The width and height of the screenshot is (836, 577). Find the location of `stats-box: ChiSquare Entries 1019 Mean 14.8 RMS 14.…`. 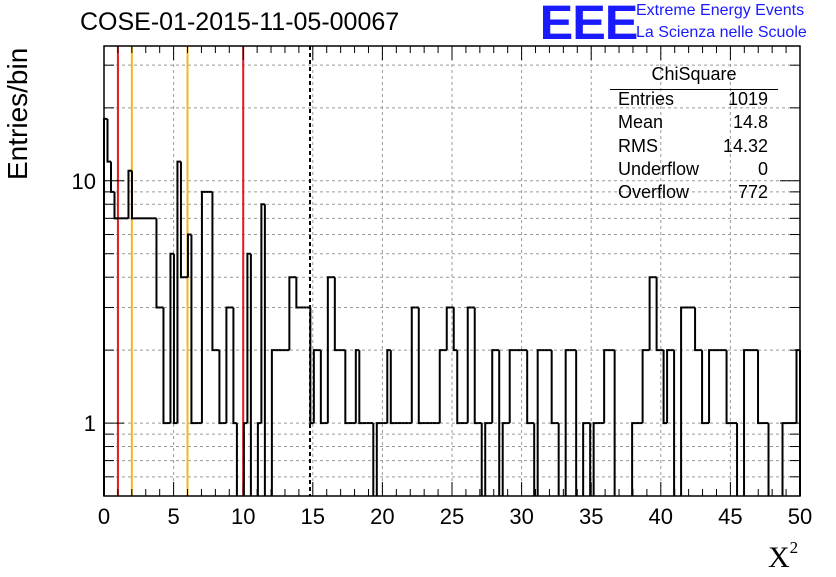

stats-box: ChiSquare Entries 1019 Mean 14.8 RMS 14.… is located at coordinates (694, 134).